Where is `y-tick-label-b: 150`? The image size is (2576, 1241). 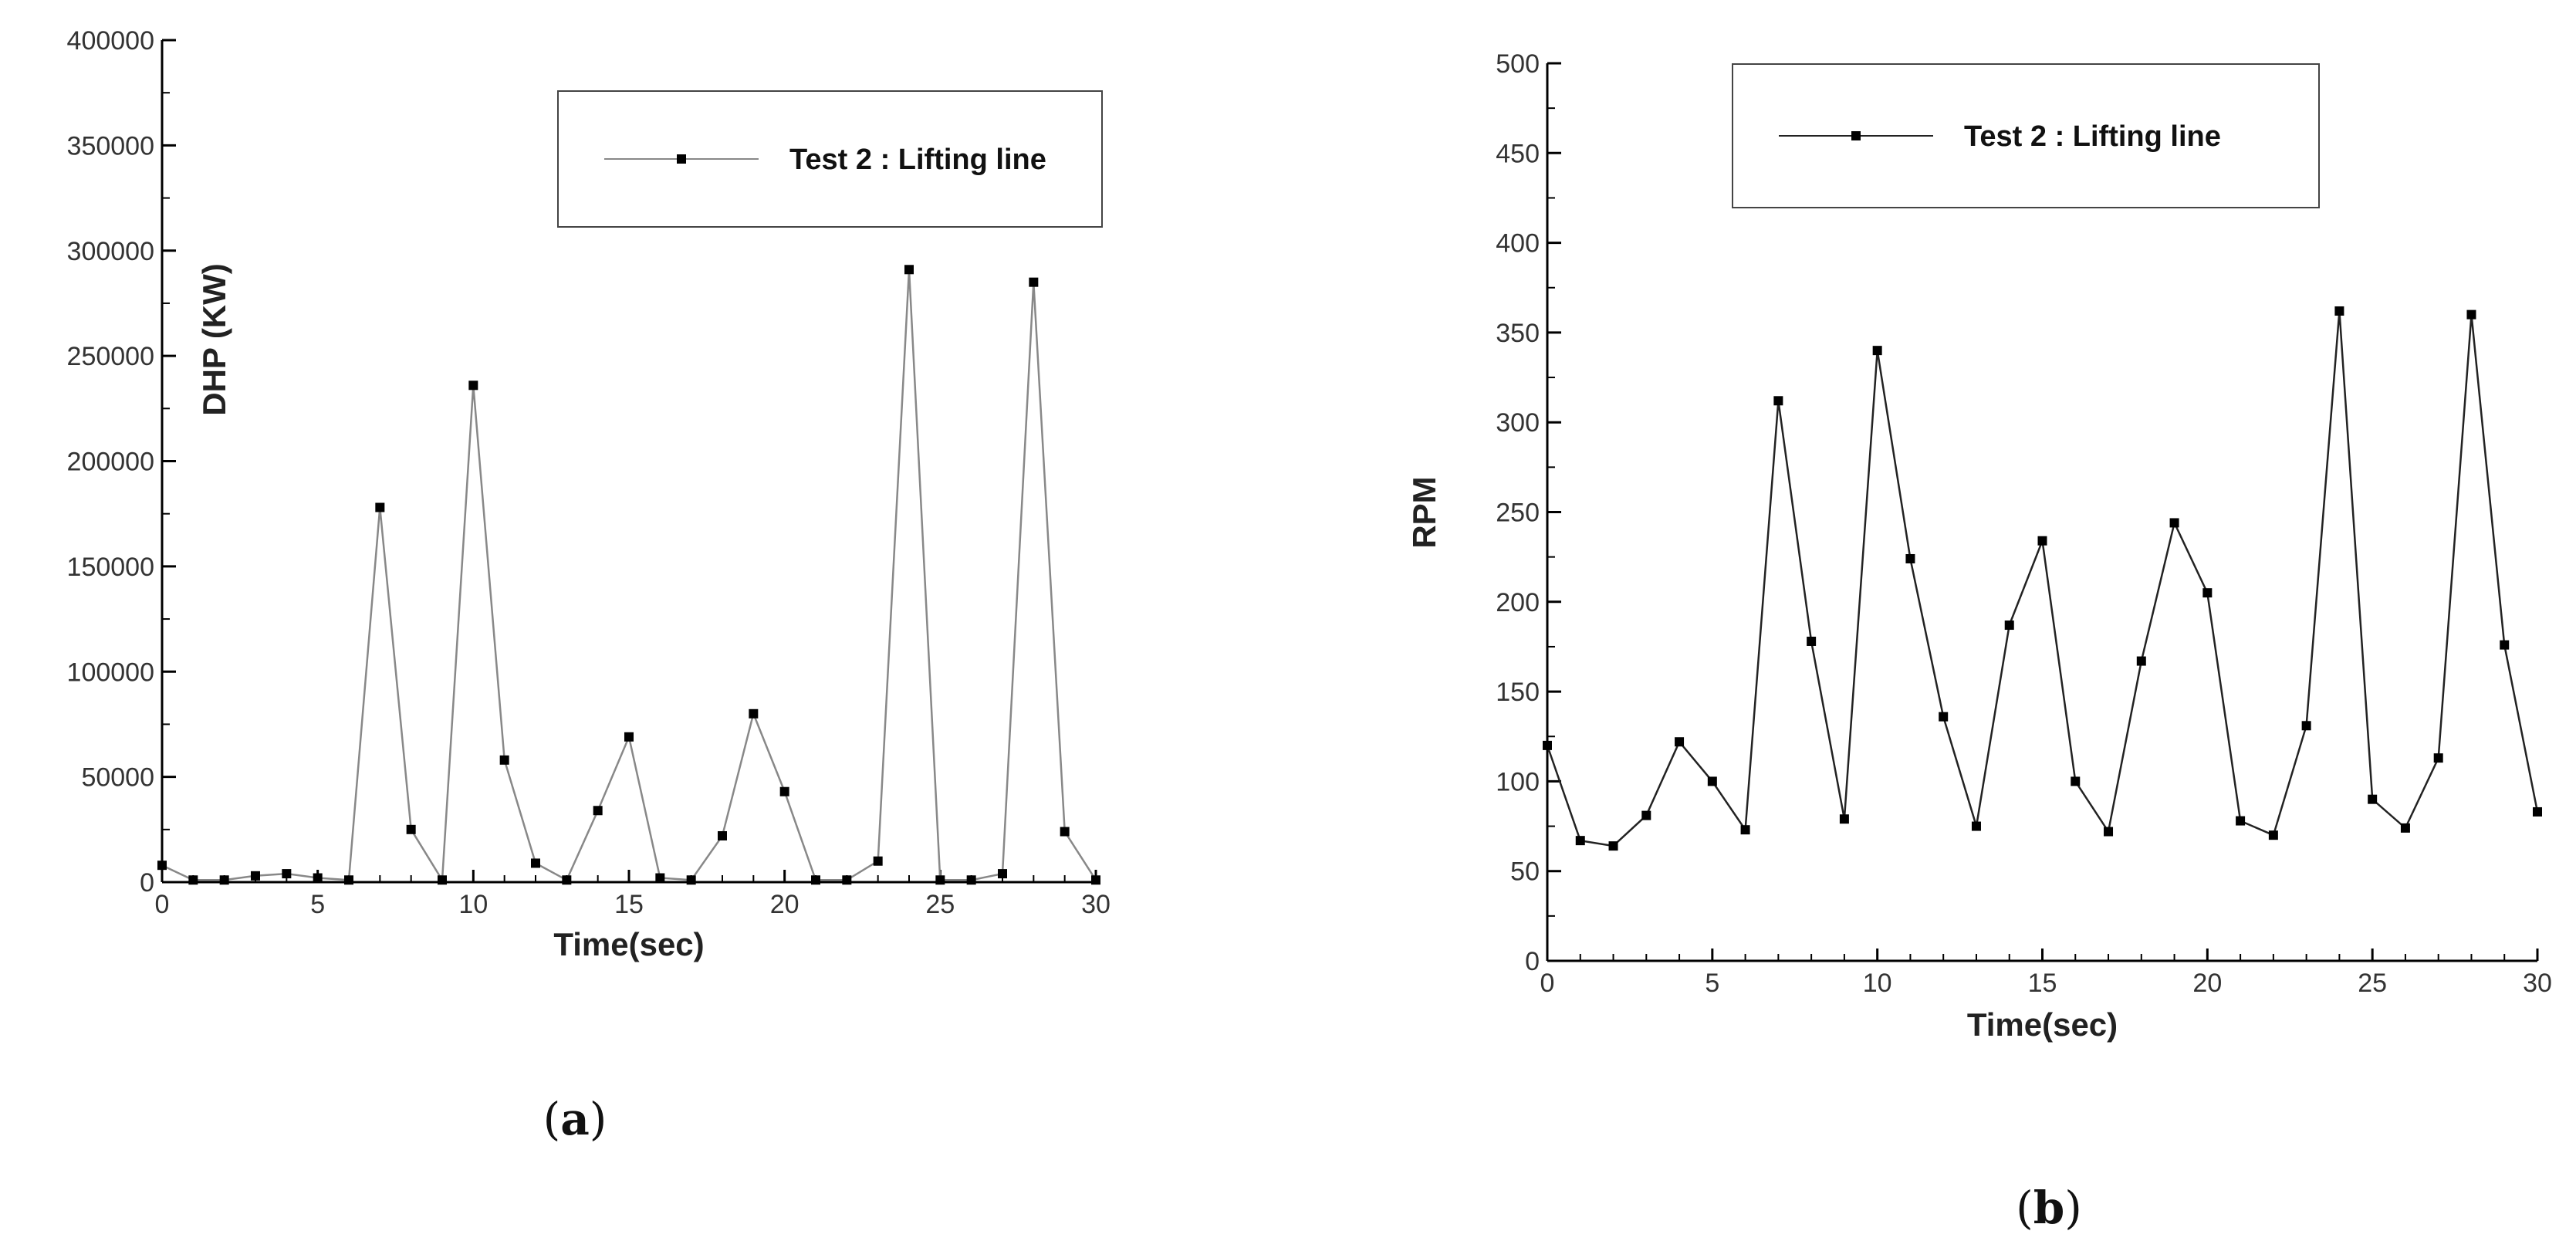 y-tick-label-b: 150 is located at coordinates (1518, 692).